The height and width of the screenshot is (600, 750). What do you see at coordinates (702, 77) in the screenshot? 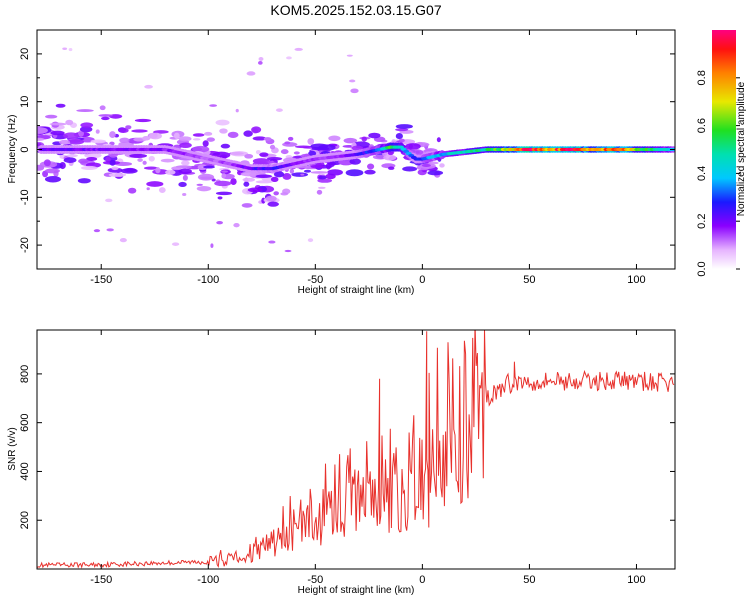
I see `colorbar-tick-label: 0.8` at bounding box center [702, 77].